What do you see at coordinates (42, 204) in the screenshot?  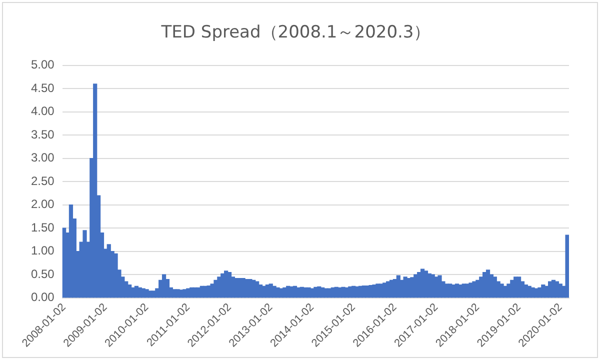 I see `y-tick-label: 2.00` at bounding box center [42, 204].